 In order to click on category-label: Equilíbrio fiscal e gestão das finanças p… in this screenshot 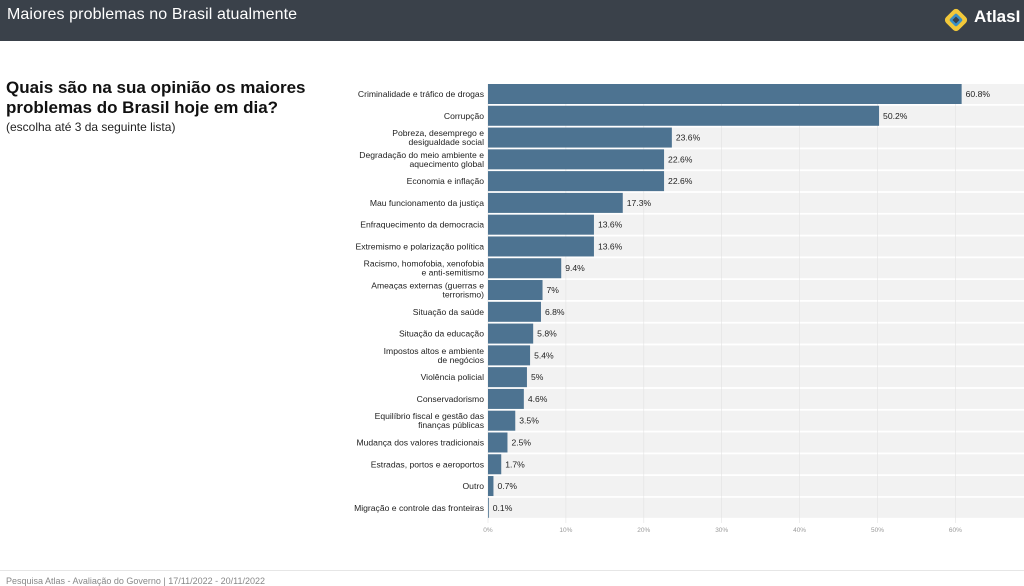, I will do `click(429, 420)`.